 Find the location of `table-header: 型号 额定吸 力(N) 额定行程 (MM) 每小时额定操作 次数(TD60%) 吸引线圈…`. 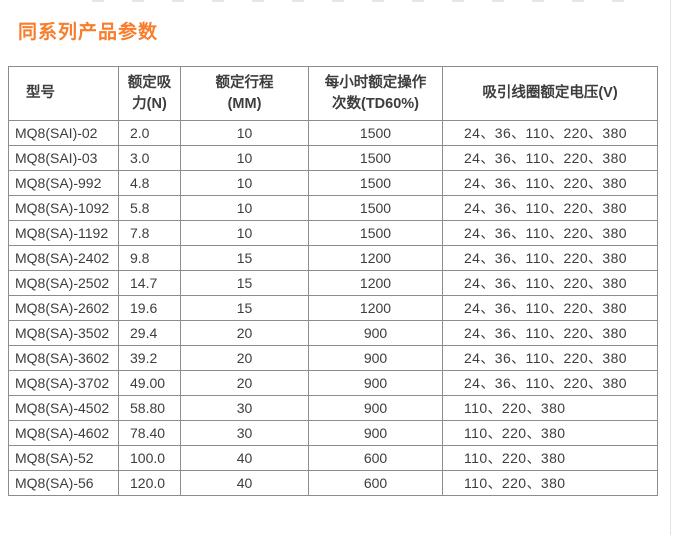

table-header: 型号 额定吸 力(N) 额定行程 (MM) 每小时额定操作 次数(TD60%) 吸引线圈… is located at coordinates (333, 93).